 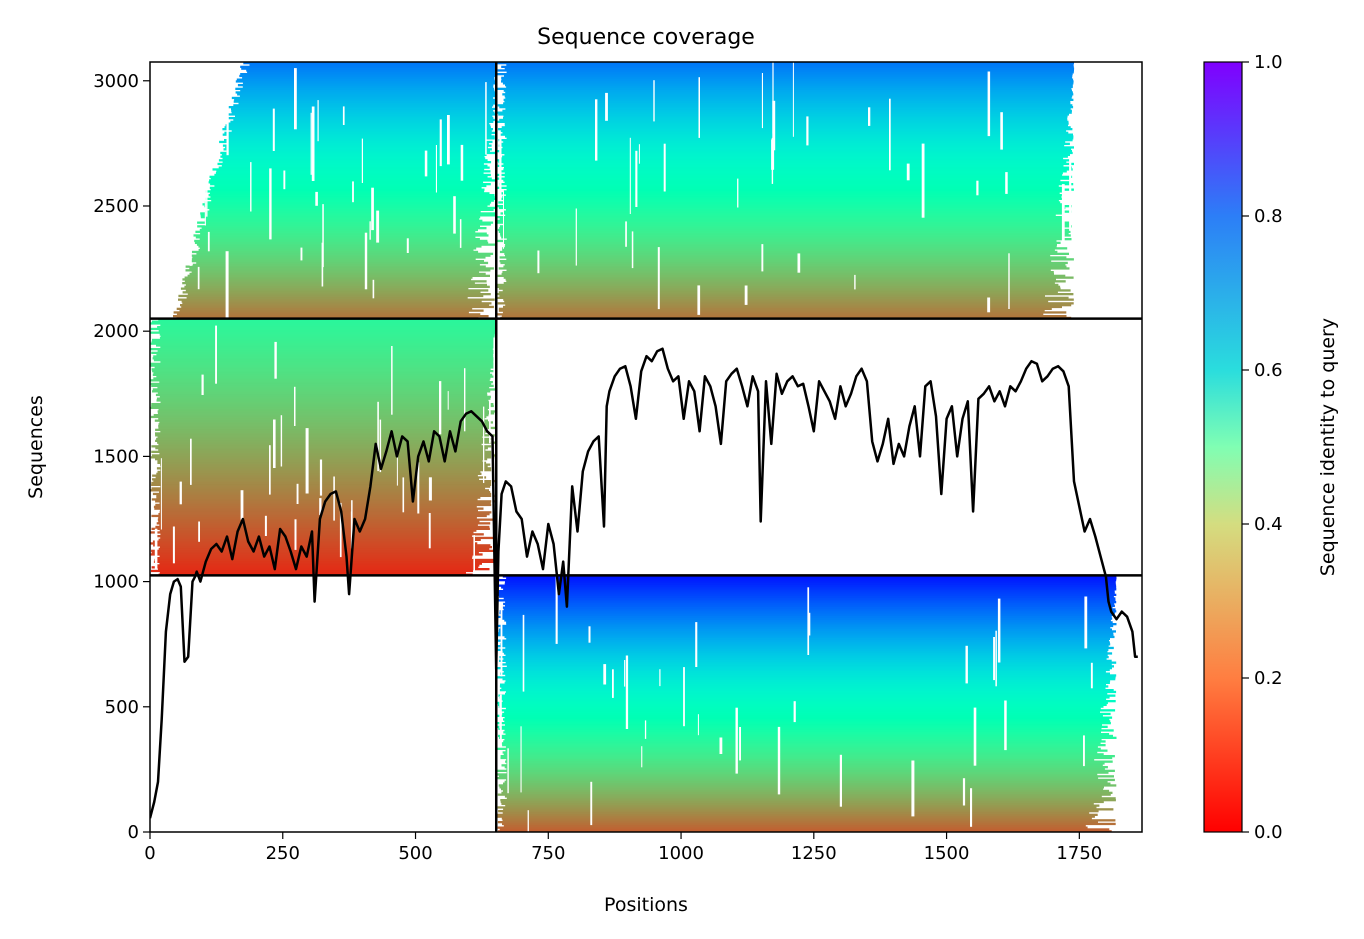 I want to click on y-axis-label: Sequences, so click(x=36, y=447).